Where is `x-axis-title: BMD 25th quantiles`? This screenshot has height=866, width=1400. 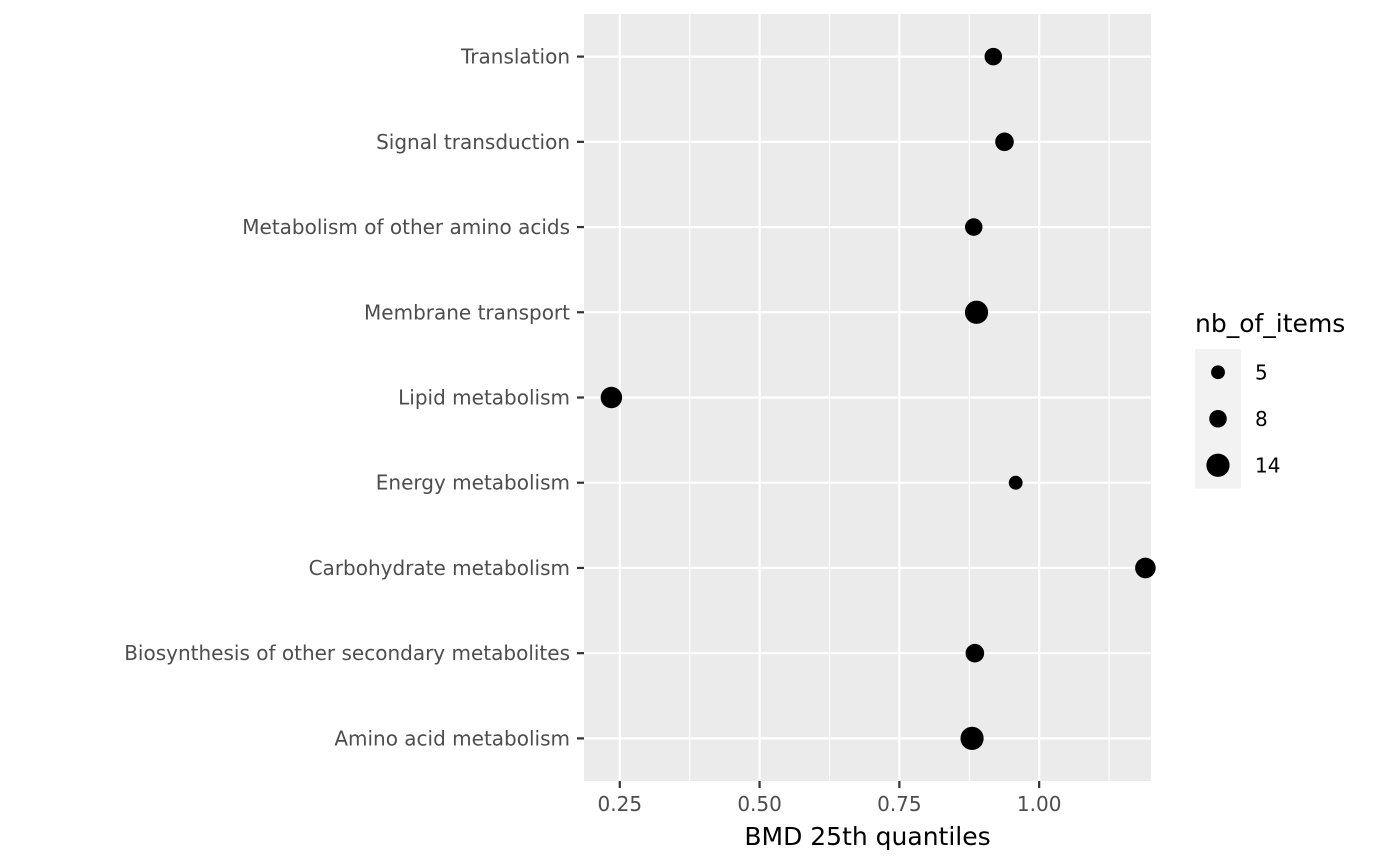
x-axis-title: BMD 25th quantiles is located at coordinates (867, 836).